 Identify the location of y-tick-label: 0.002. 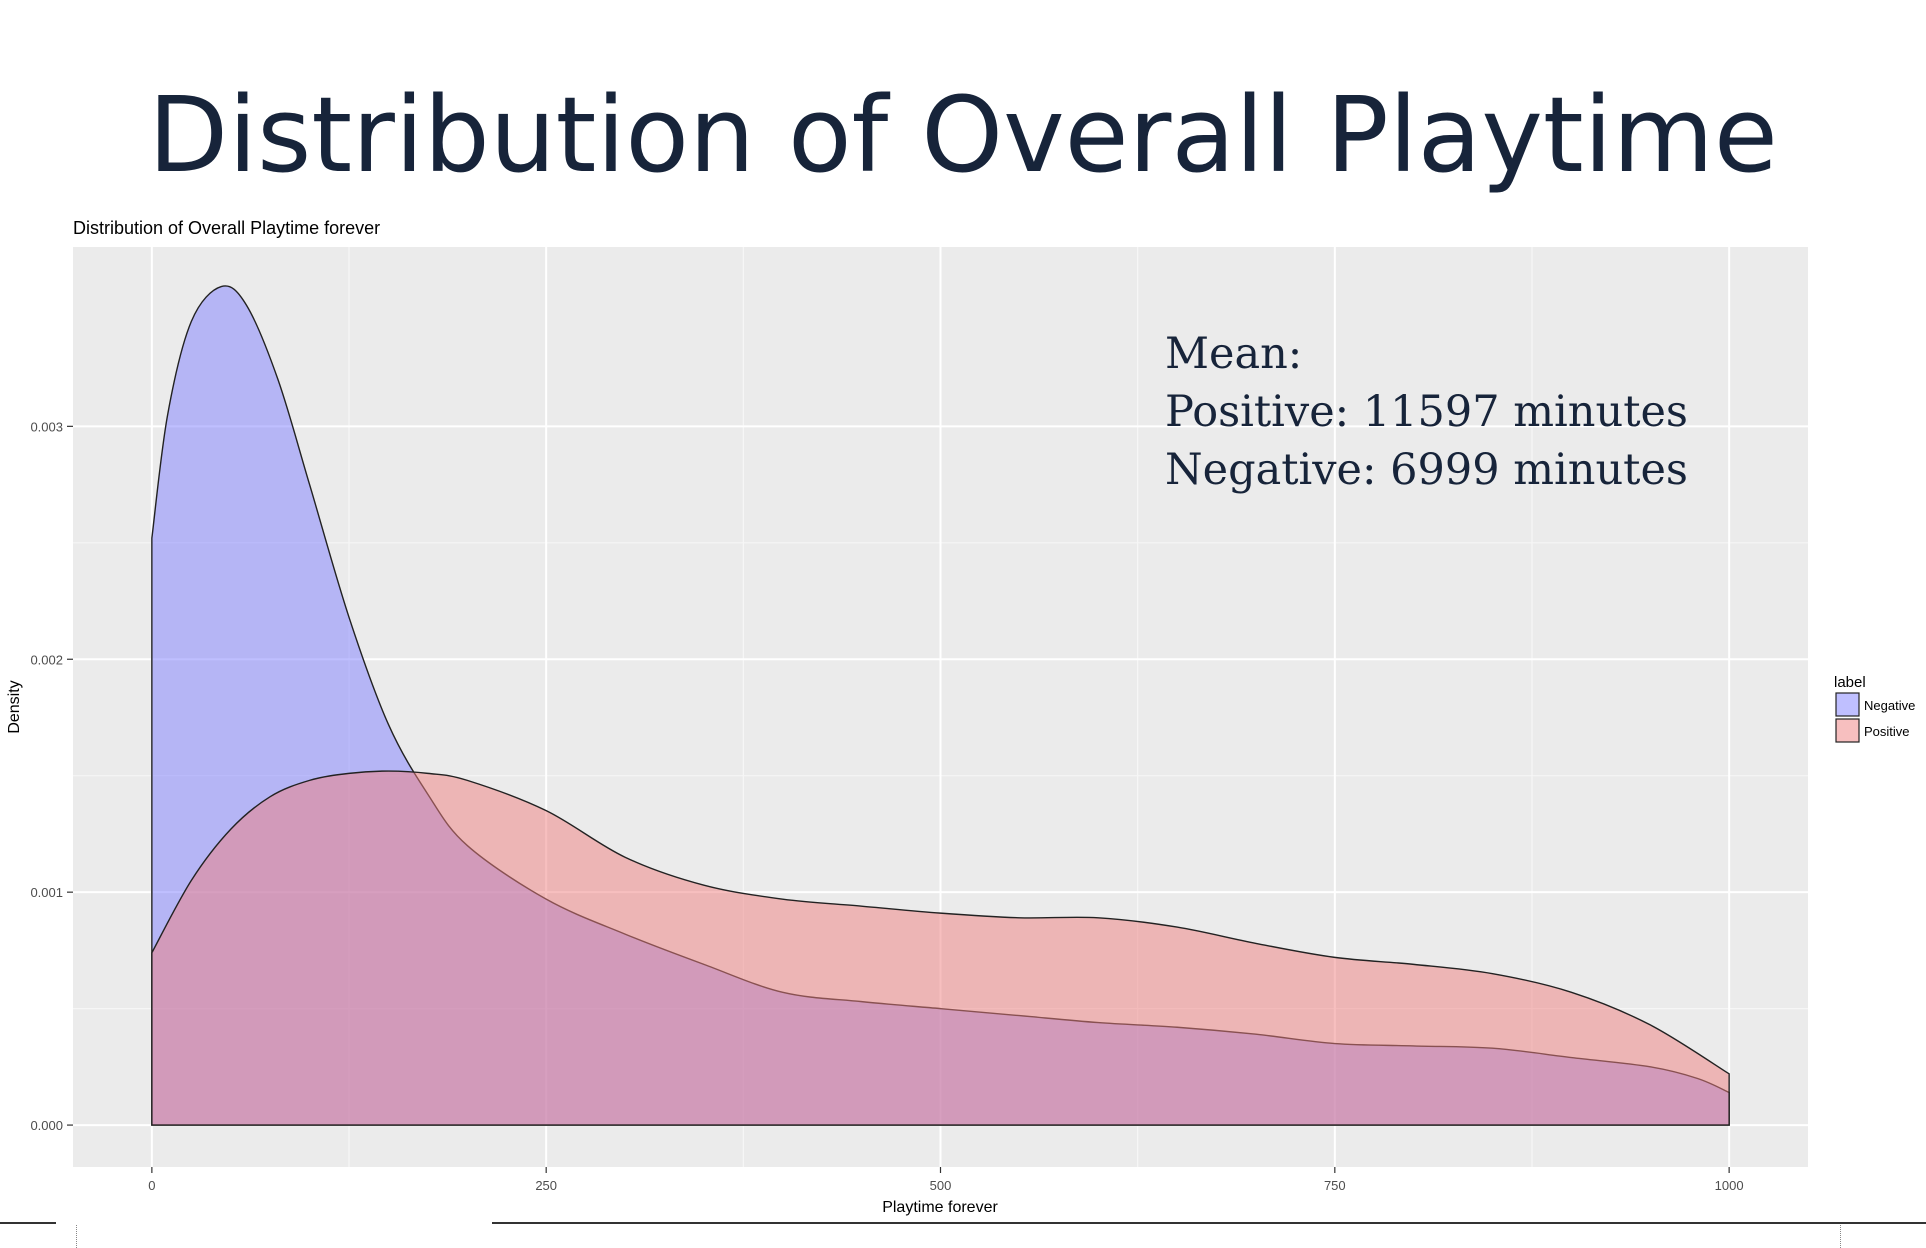
(46, 659).